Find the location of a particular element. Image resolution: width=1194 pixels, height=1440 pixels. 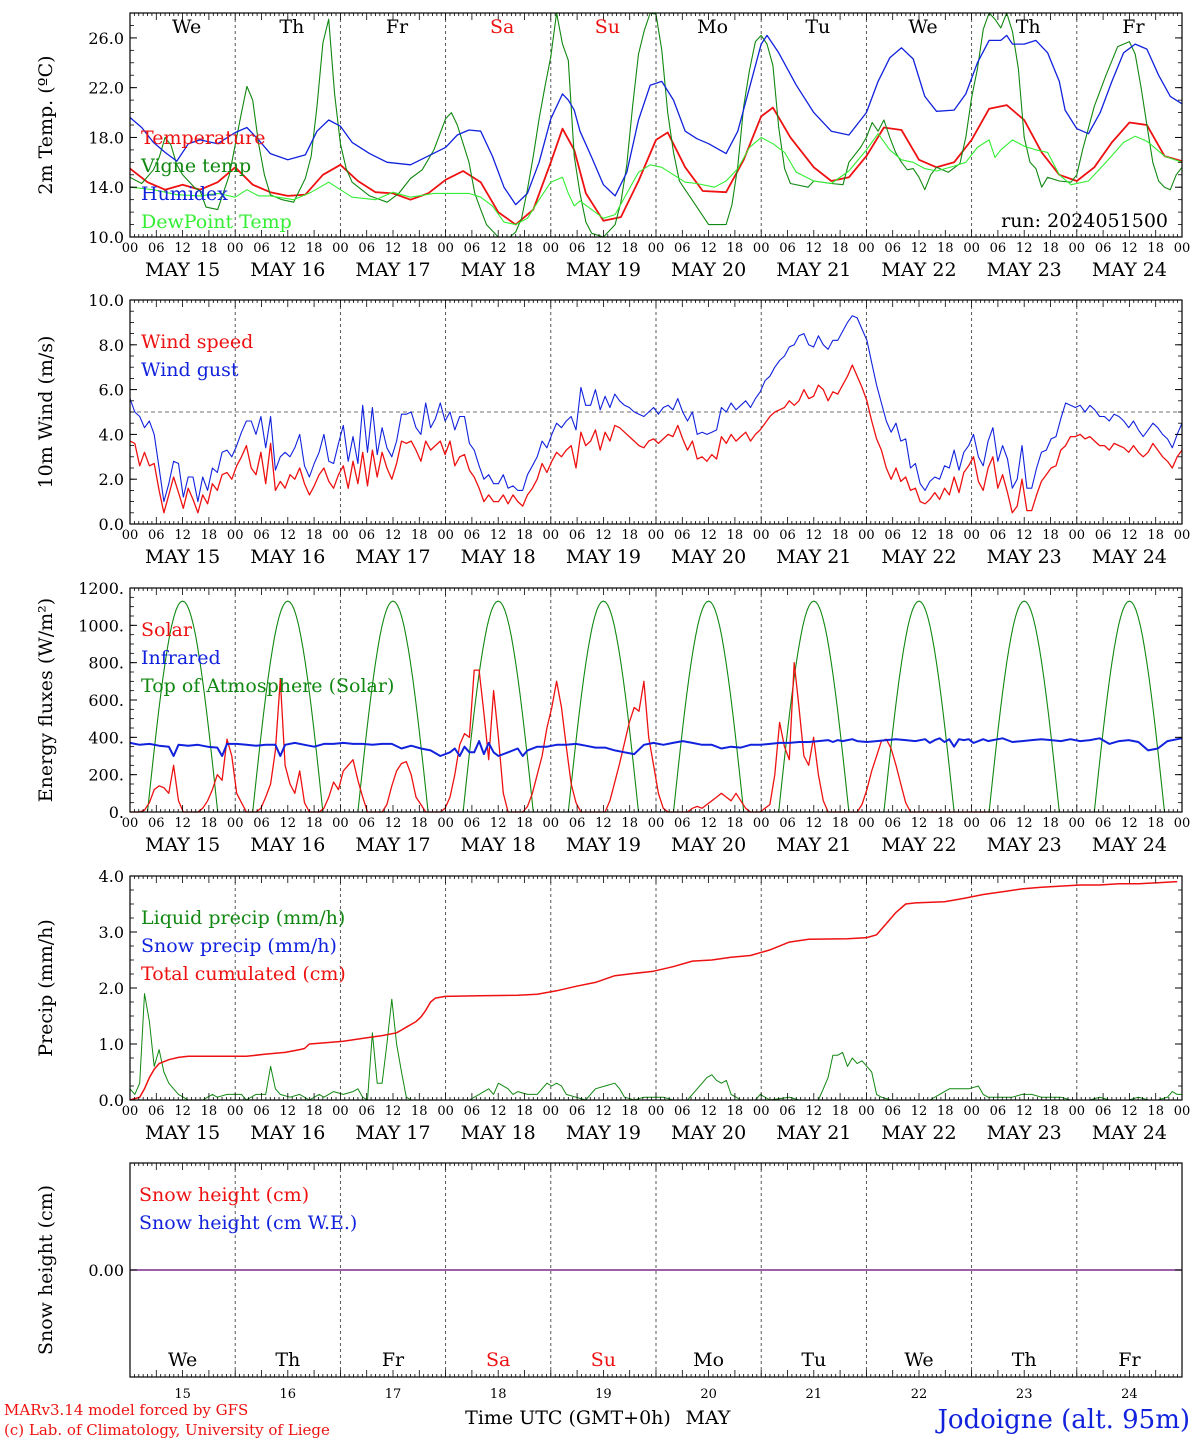

y-tick-label: 0.0 is located at coordinates (111, 524).